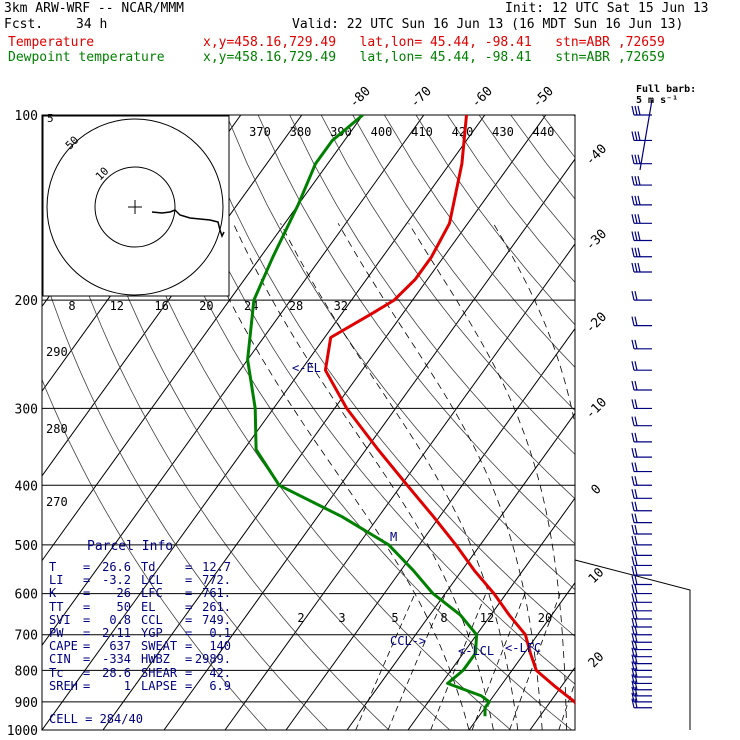 The height and width of the screenshot is (740, 740). Describe the element at coordinates (26, 546) in the screenshot. I see `pressure-tick-label: 500` at that location.